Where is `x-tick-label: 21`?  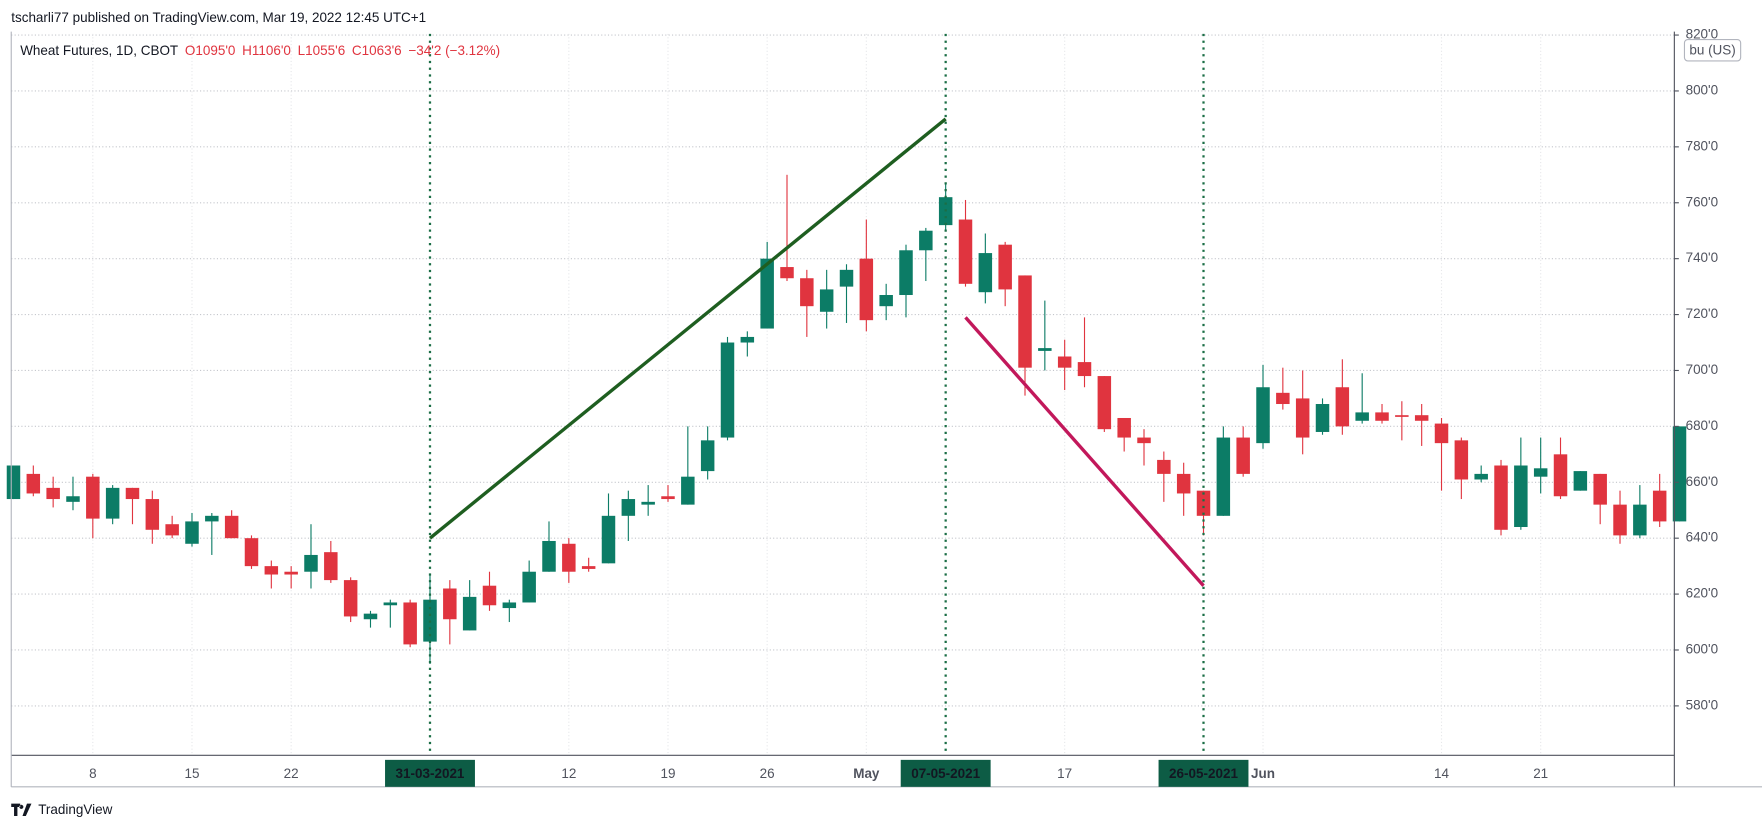 x-tick-label: 21 is located at coordinates (1540, 773).